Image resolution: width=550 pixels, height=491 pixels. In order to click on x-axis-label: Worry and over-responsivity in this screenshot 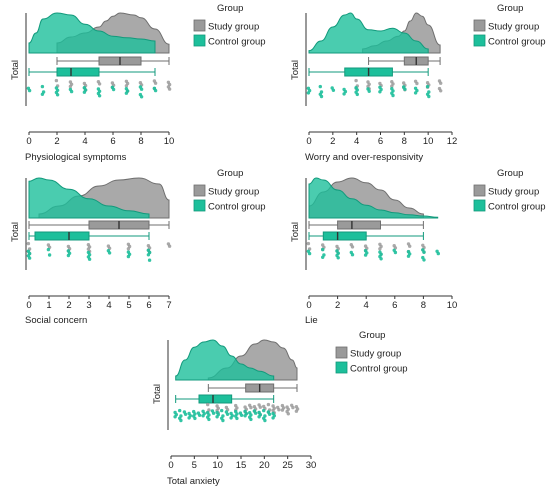, I will do `click(364, 157)`.